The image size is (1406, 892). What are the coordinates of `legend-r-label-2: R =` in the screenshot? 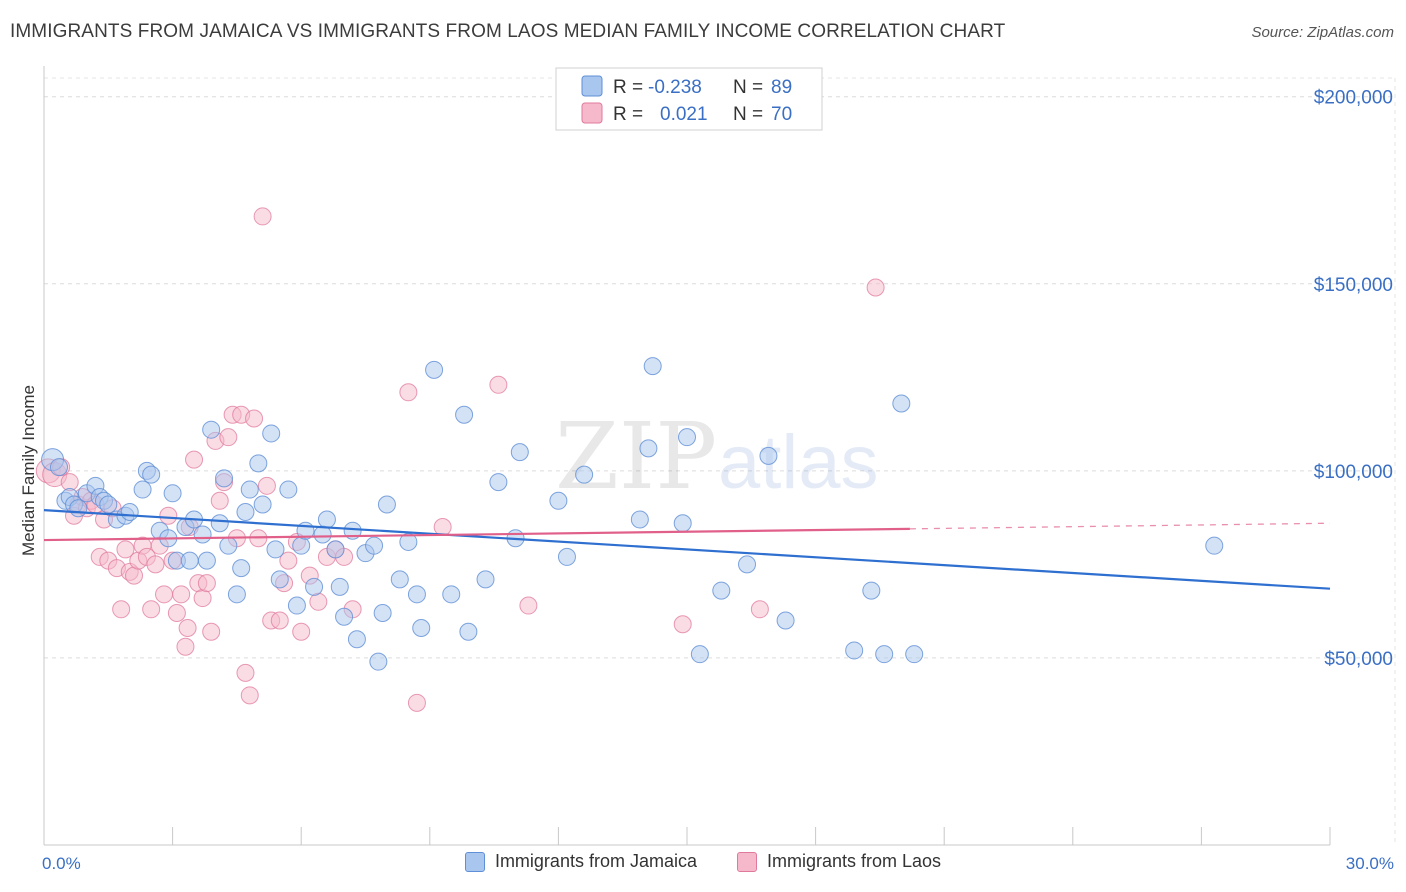 It's located at (628, 114).